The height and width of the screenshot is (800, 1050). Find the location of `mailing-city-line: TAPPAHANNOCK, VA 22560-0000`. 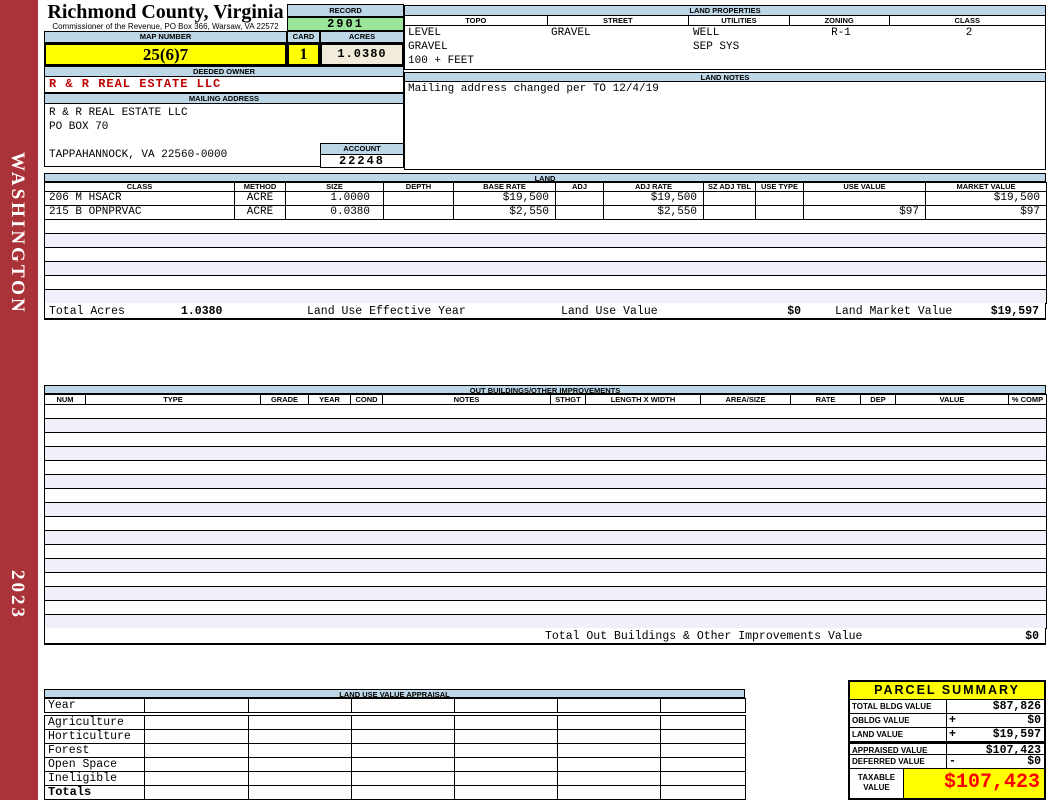

mailing-city-line: TAPPAHANNOCK, VA 22560-0000 is located at coordinates (138, 155).